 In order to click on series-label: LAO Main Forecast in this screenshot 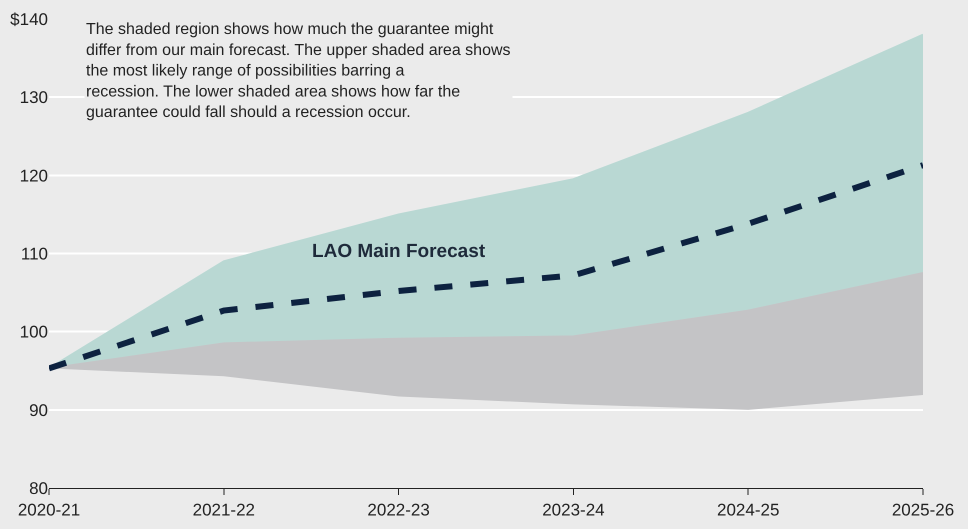, I will do `click(399, 251)`.